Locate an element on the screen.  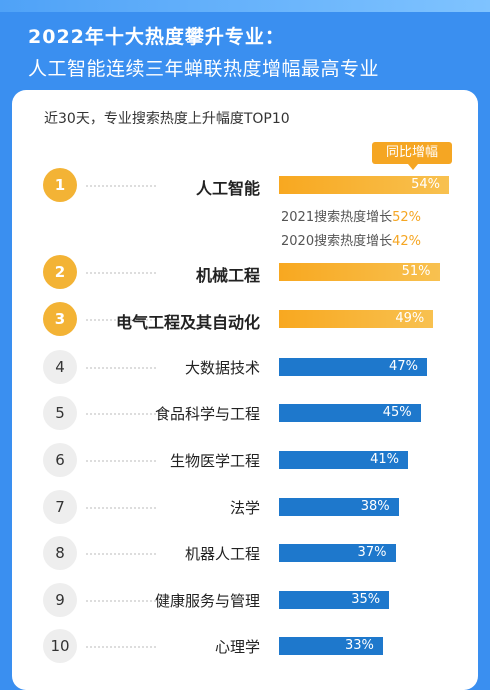
note-2021: 2021搜索热度增长52% is located at coordinates (351, 215).